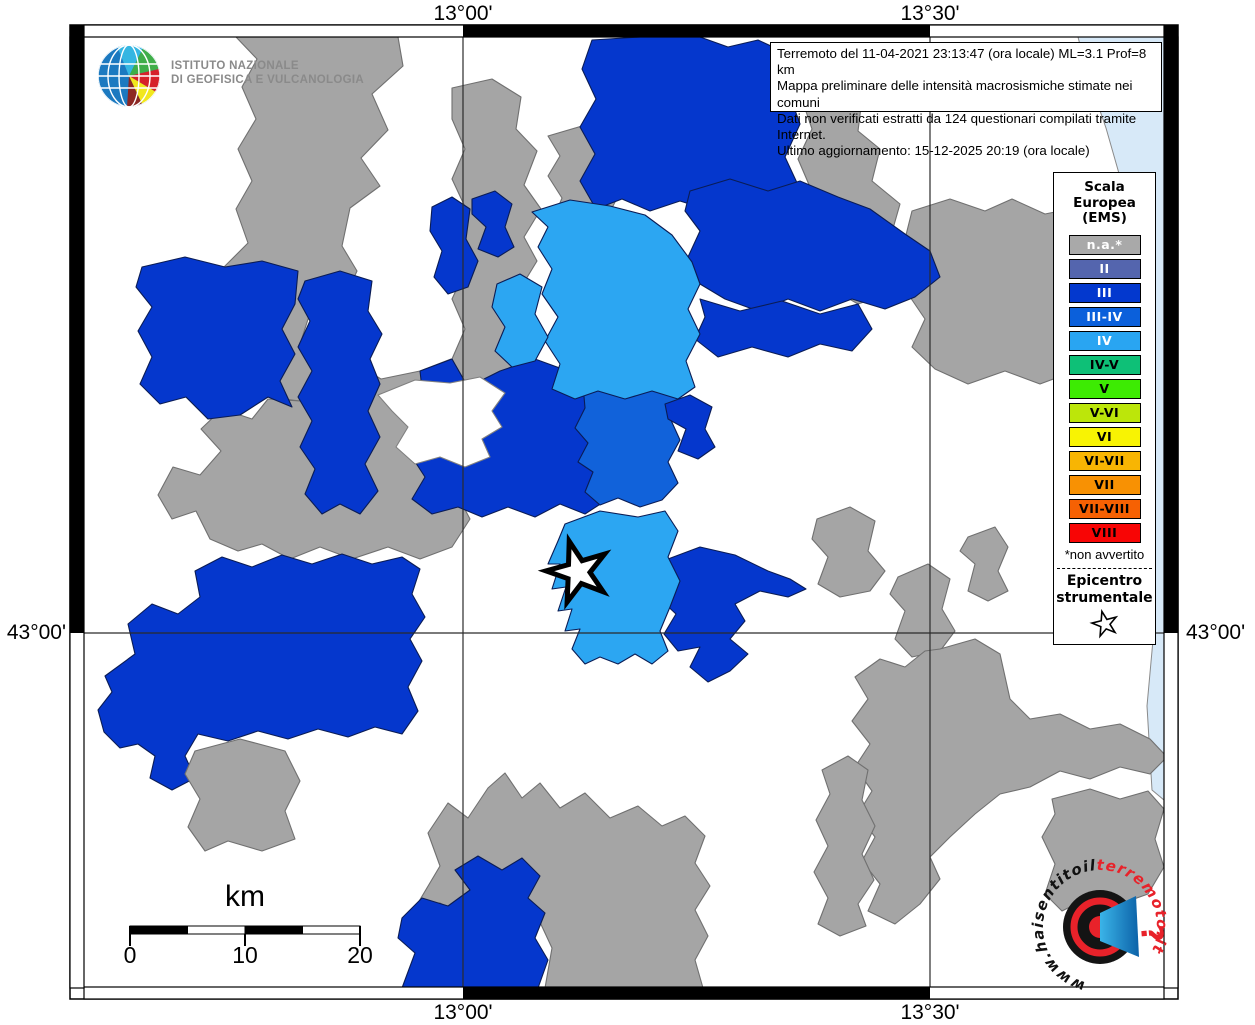 The width and height of the screenshot is (1255, 1025). I want to click on legend-divider, so click(1104, 568).